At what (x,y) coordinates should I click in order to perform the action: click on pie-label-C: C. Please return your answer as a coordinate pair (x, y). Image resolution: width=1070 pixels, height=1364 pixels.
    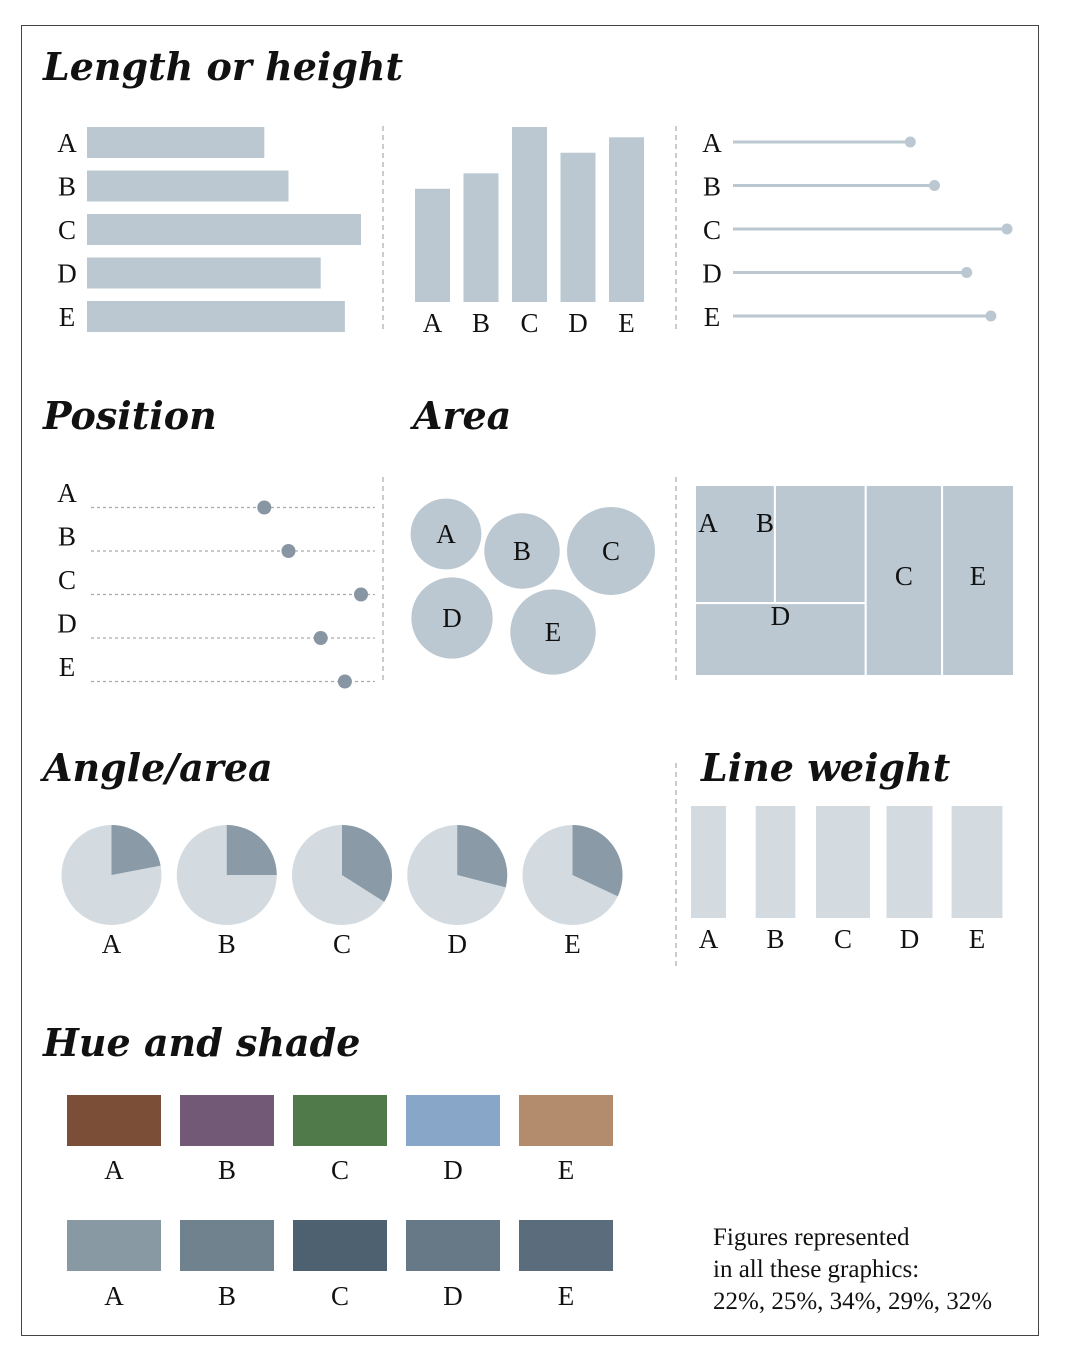
    Looking at the image, I should click on (342, 944).